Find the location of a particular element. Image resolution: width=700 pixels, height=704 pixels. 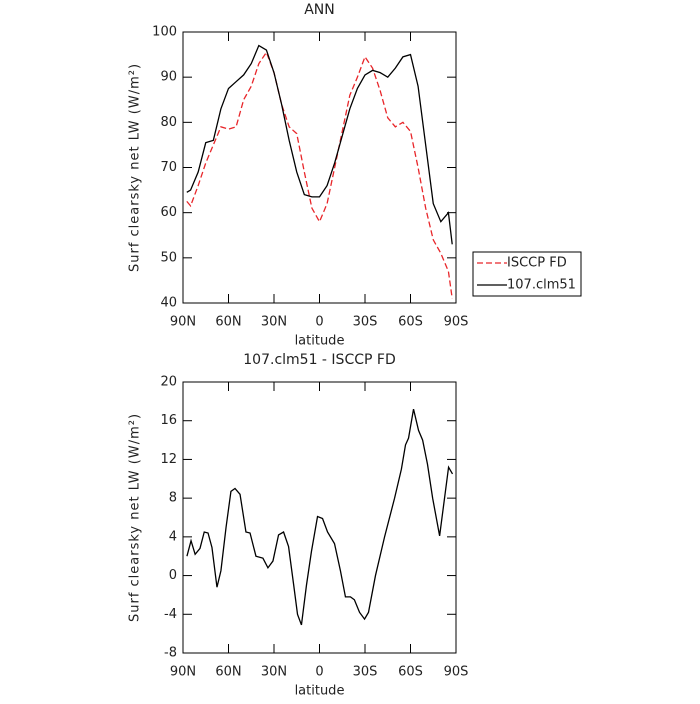

y-tick-label: 70 is located at coordinates (168, 167).